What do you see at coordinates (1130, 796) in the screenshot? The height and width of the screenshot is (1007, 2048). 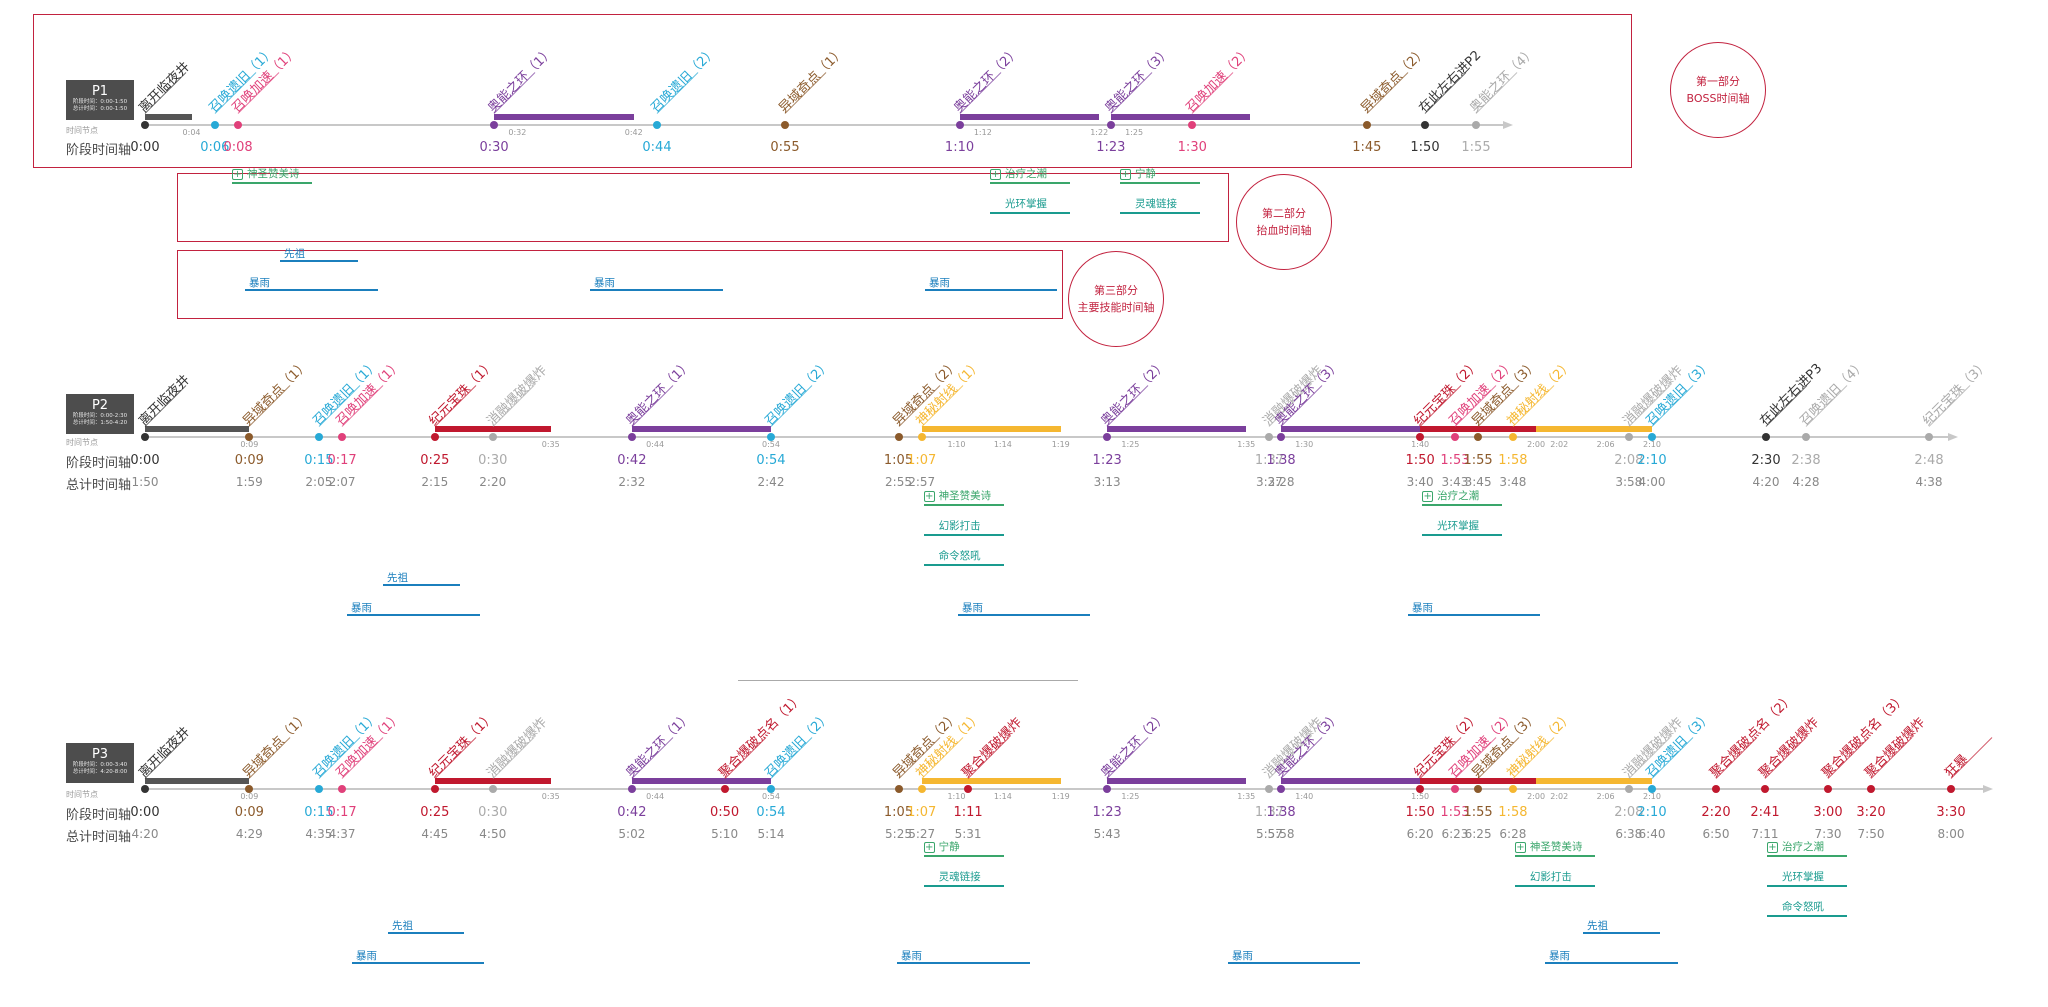 I see `tick-label: 1:25` at bounding box center [1130, 796].